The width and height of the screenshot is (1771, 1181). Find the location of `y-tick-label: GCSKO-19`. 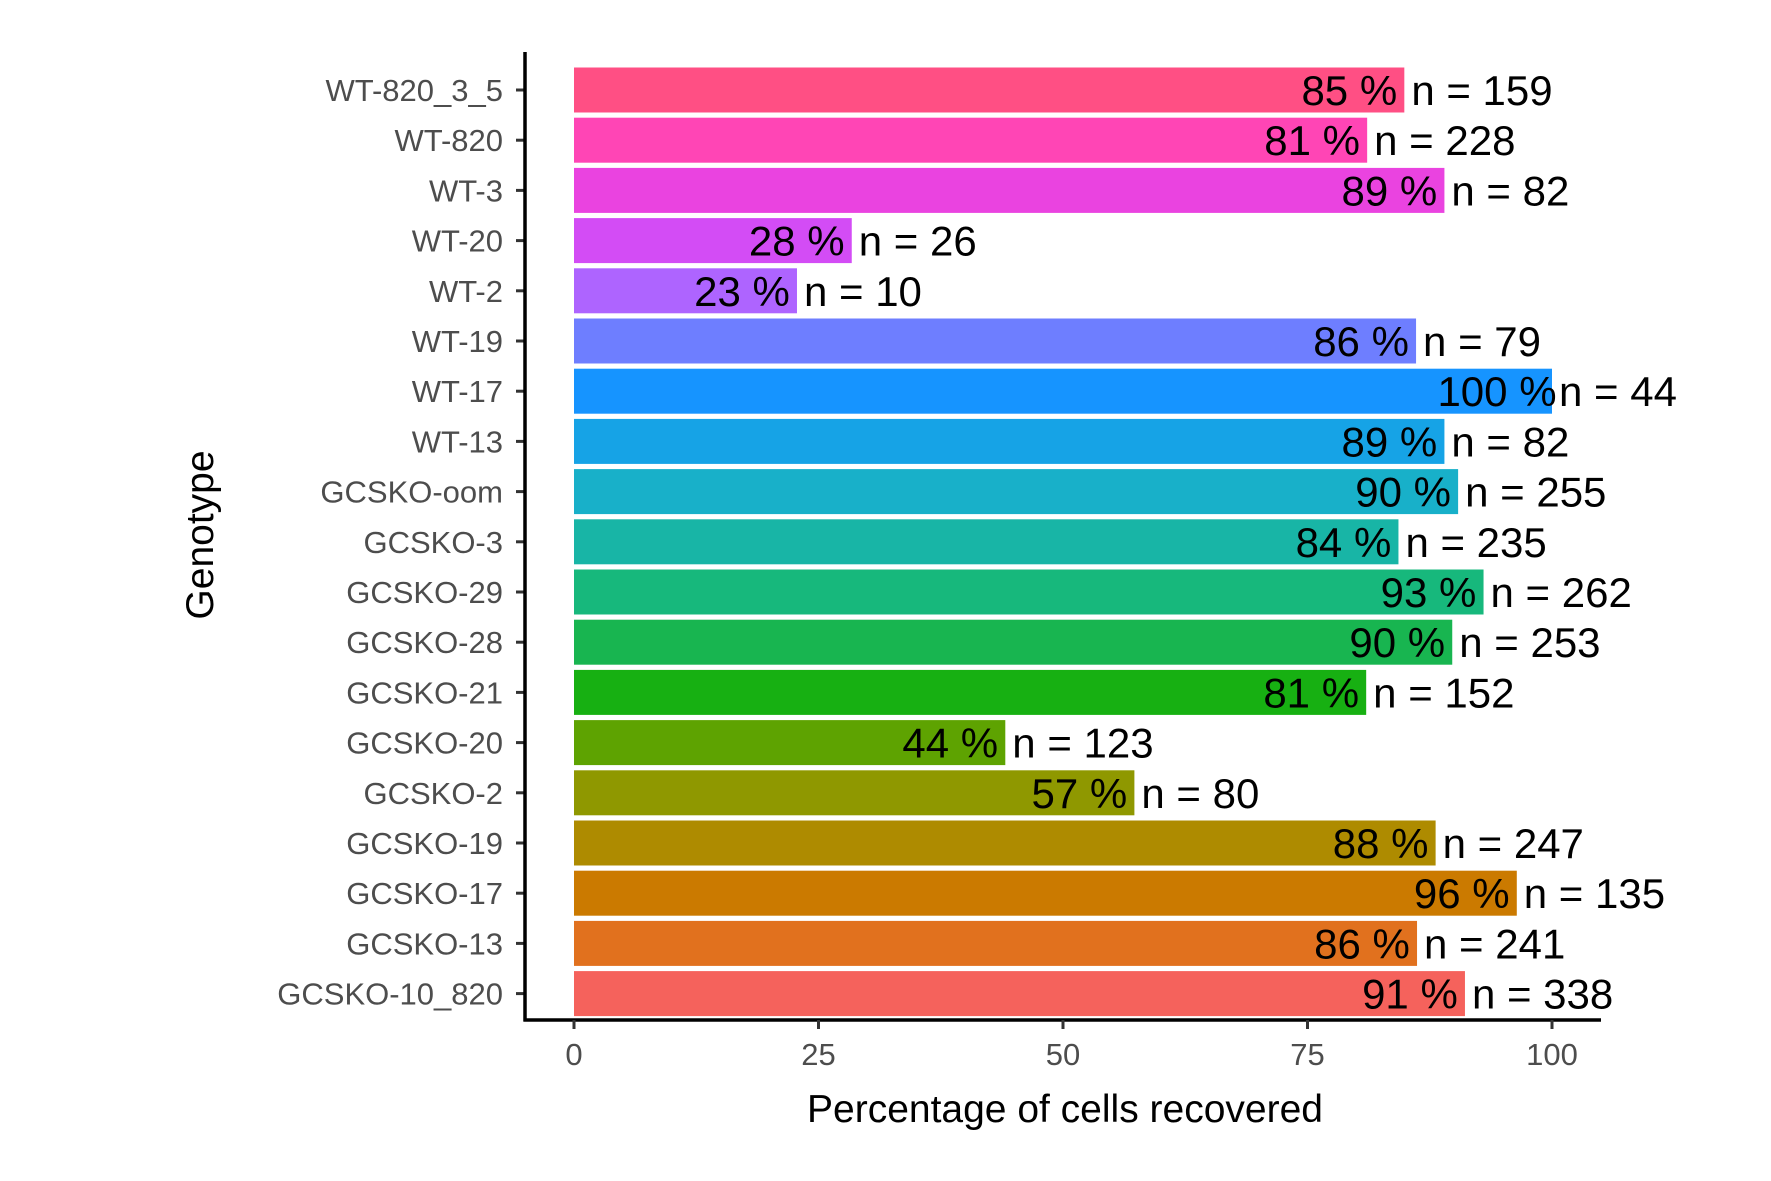

y-tick-label: GCSKO-19 is located at coordinates (424, 843).